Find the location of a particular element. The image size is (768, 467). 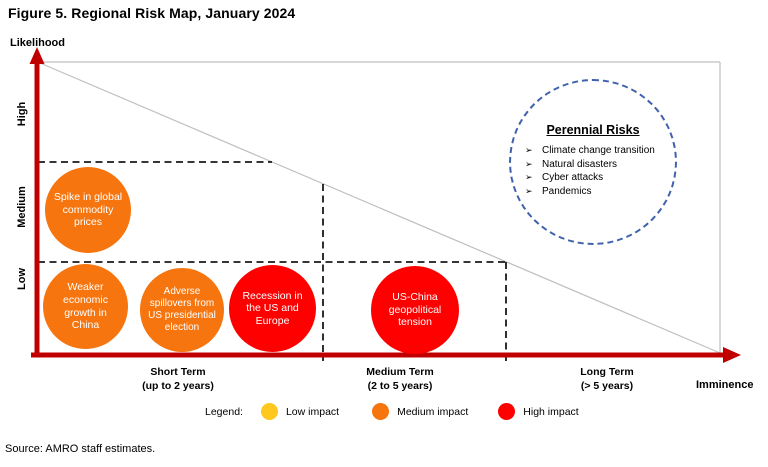

perennial-risks-title: Perennial Risks is located at coordinates (593, 130).